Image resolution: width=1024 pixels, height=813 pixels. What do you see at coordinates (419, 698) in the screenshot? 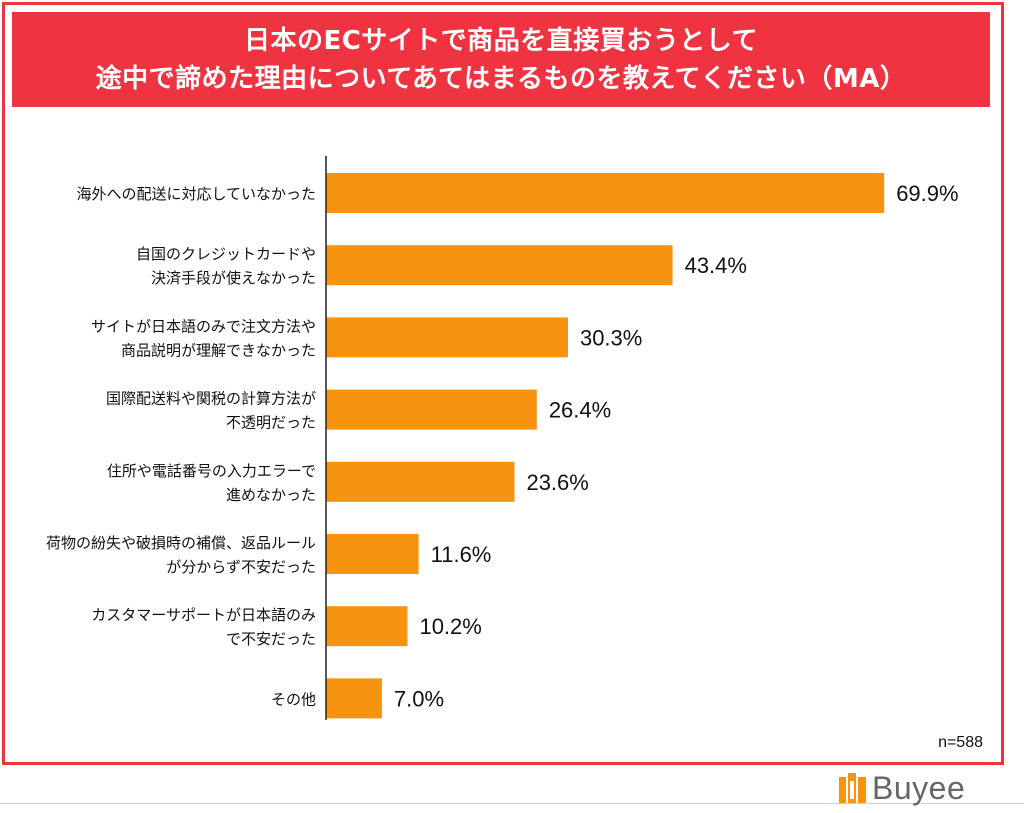
I see `value-label-8: 7.0%` at bounding box center [419, 698].